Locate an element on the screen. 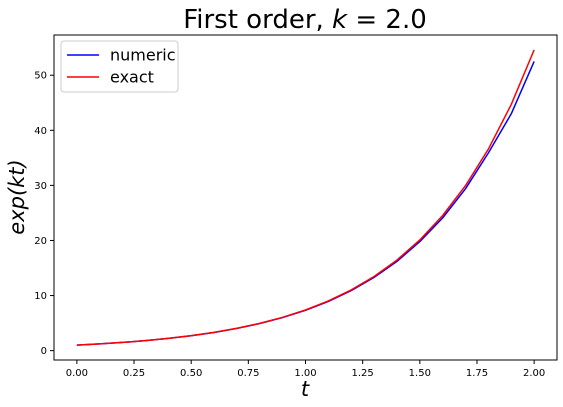 The height and width of the screenshot is (407, 563). x-tick-label: 0.00 is located at coordinates (77, 373).